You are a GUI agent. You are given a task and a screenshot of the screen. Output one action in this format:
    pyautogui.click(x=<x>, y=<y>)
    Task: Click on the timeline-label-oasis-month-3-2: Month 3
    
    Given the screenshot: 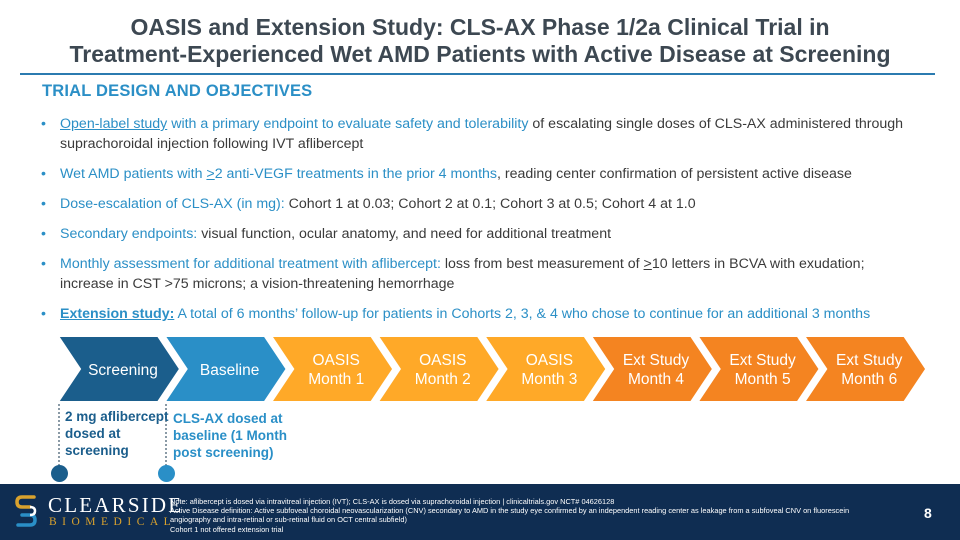 What is the action you would take?
    pyautogui.click(x=549, y=379)
    